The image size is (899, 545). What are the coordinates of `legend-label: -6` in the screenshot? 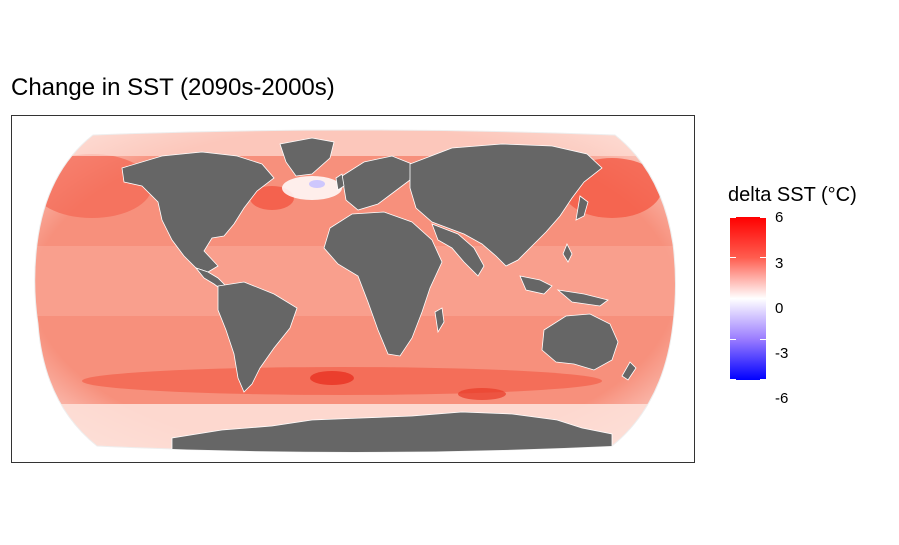 It's located at (782, 398).